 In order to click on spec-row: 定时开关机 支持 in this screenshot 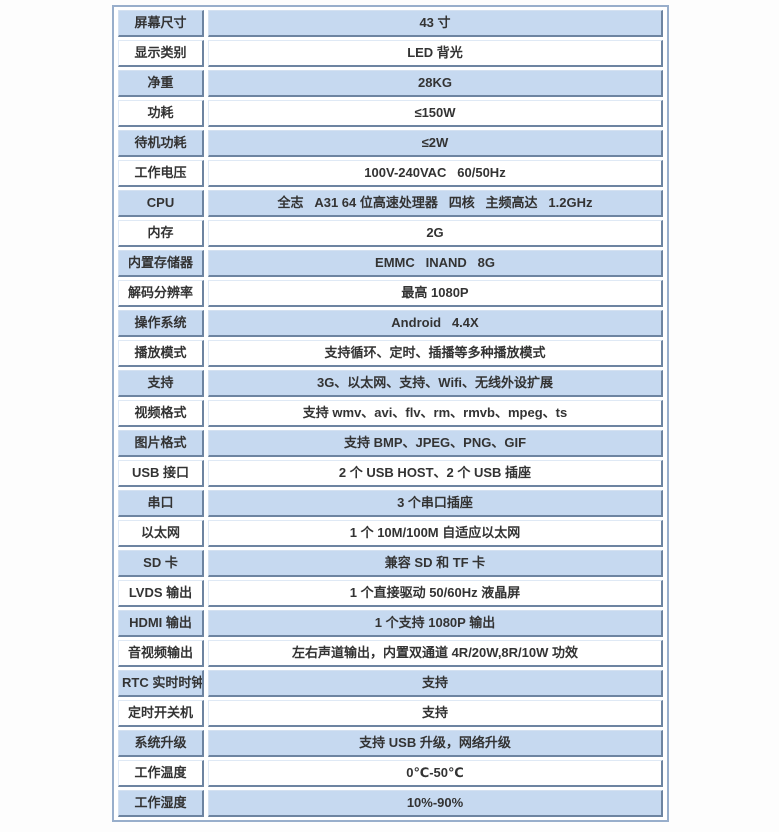, I will do `click(390, 713)`.